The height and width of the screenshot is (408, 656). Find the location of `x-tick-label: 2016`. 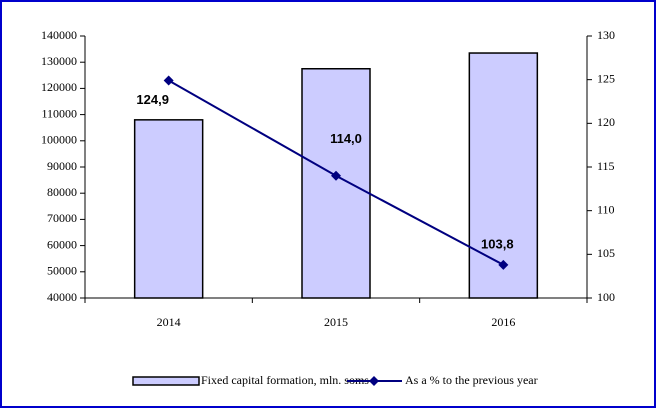

x-tick-label: 2016 is located at coordinates (503, 322).